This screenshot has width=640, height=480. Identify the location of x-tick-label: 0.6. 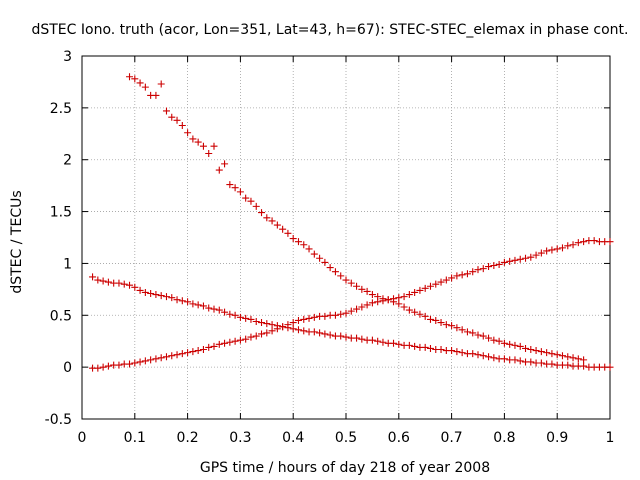
(399, 438).